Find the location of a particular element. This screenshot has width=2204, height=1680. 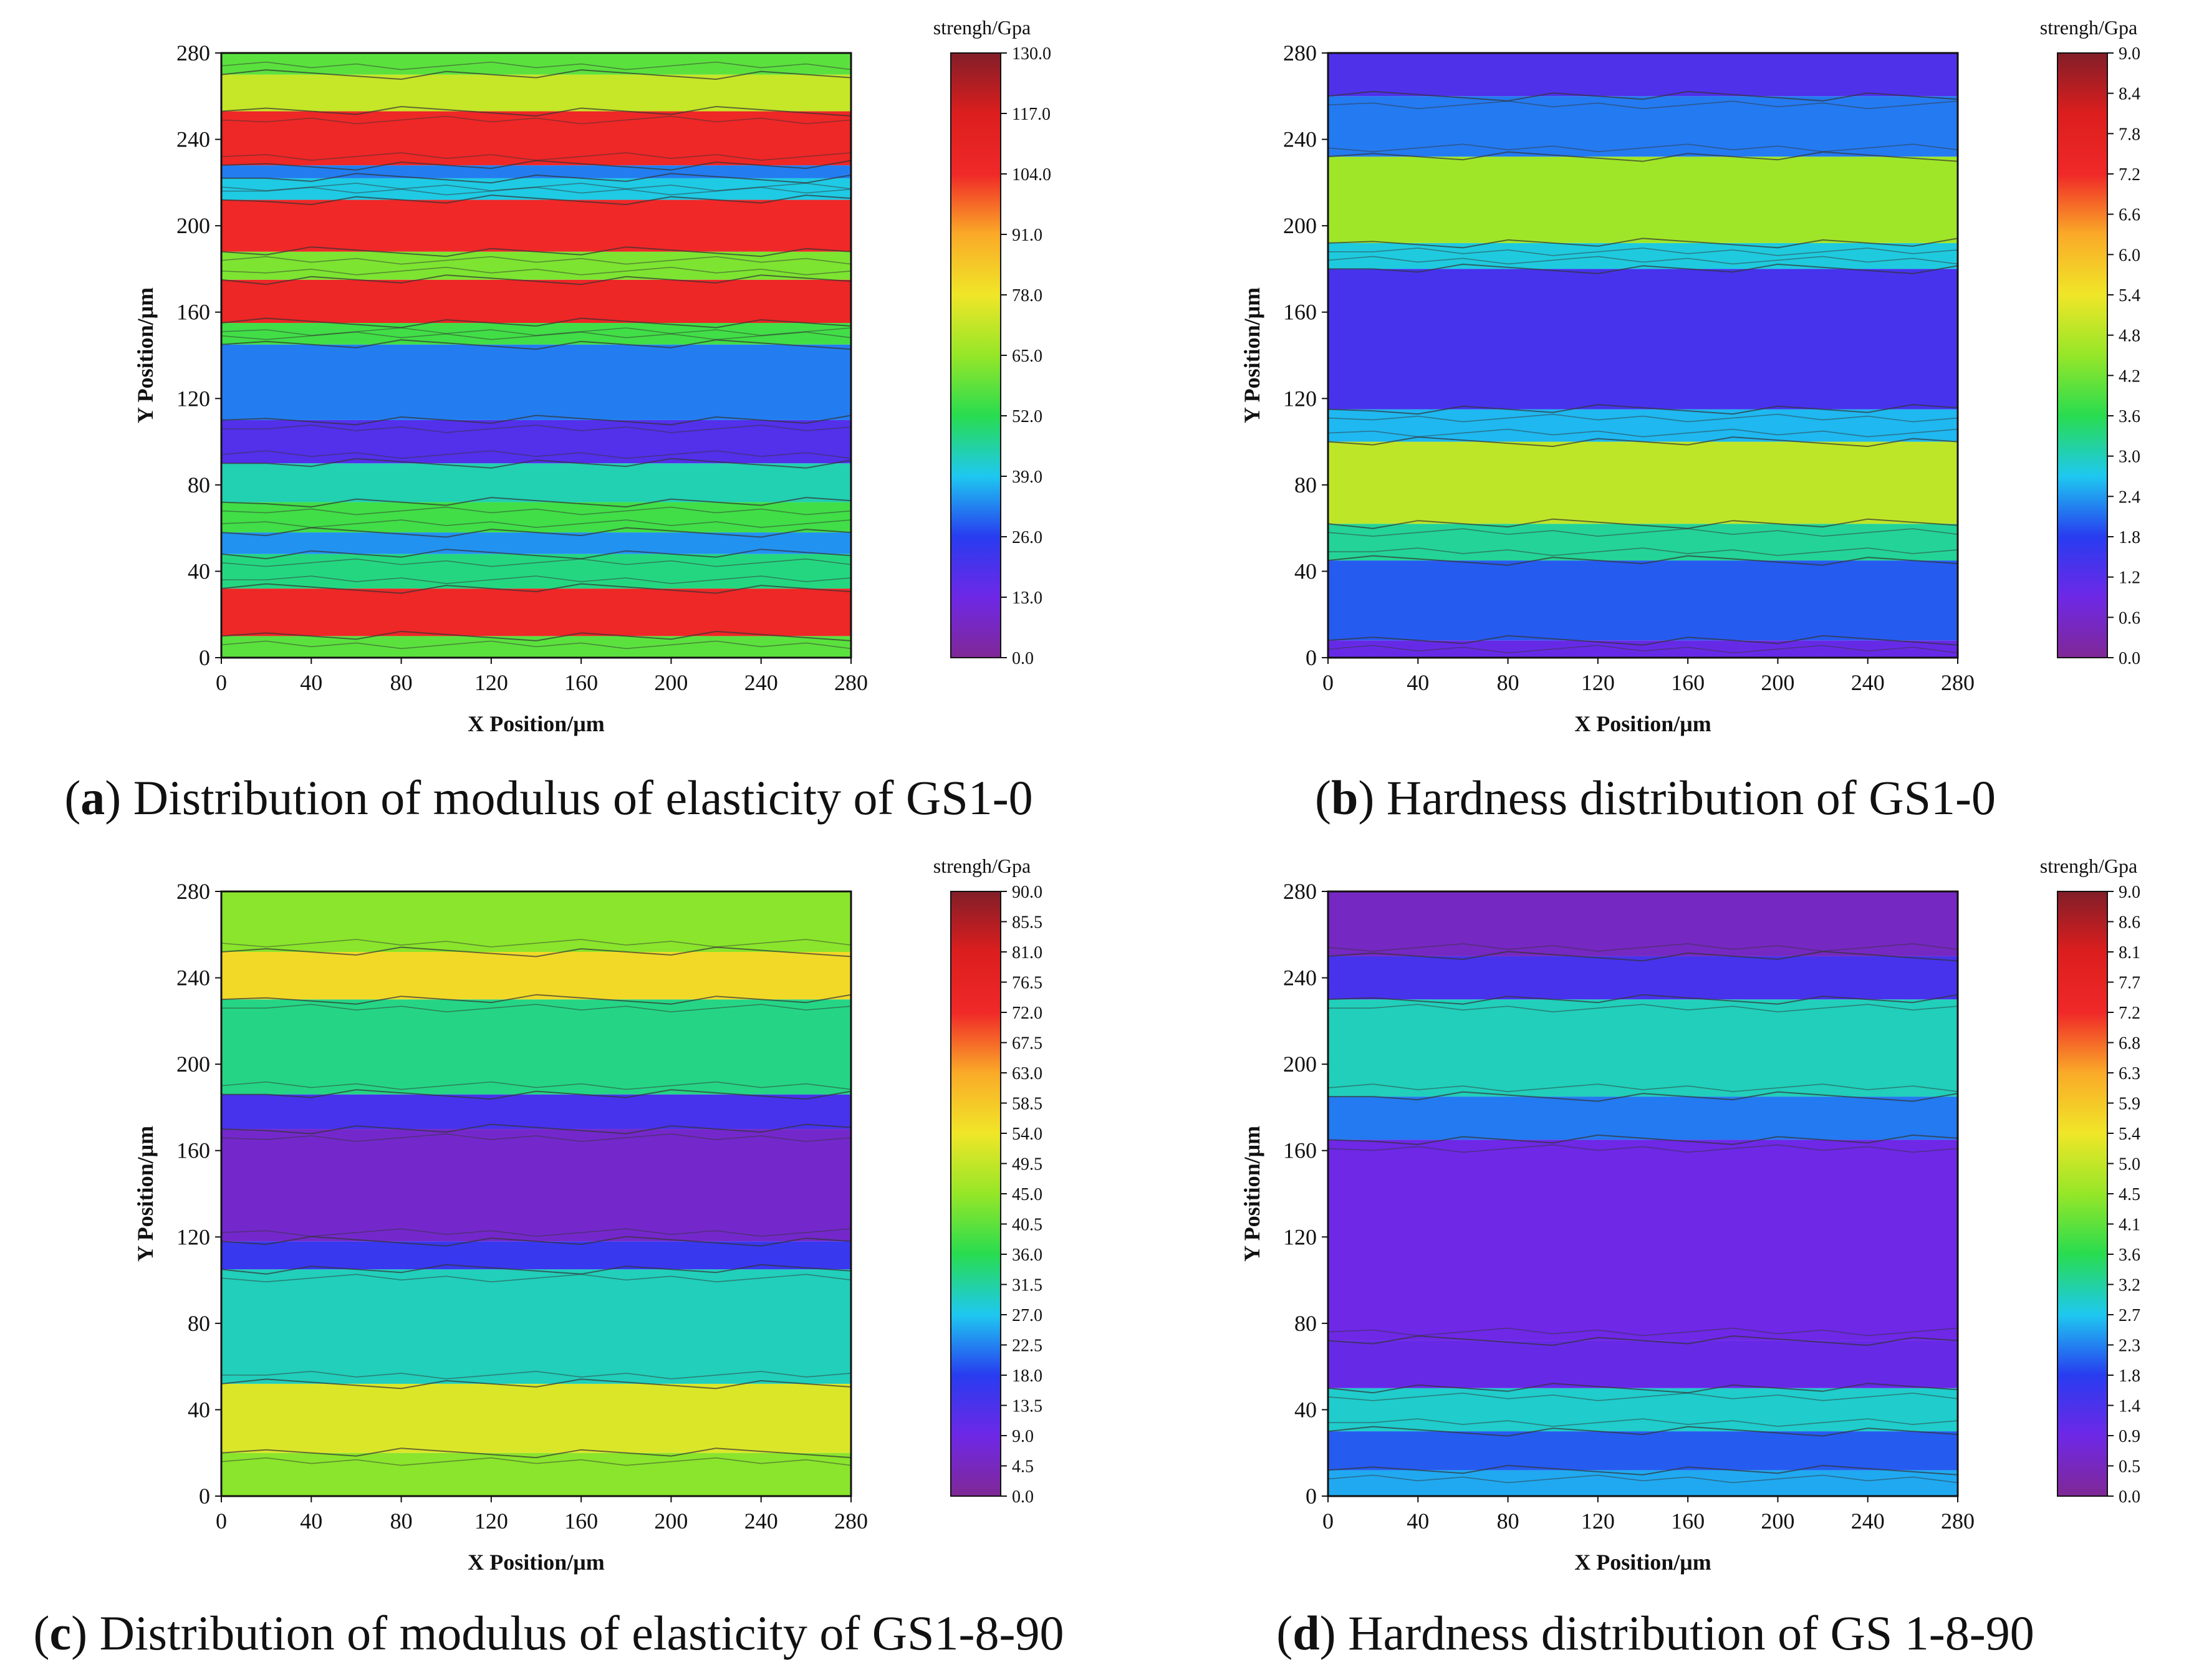

y-tick-label: 240 is located at coordinates (1300, 979).